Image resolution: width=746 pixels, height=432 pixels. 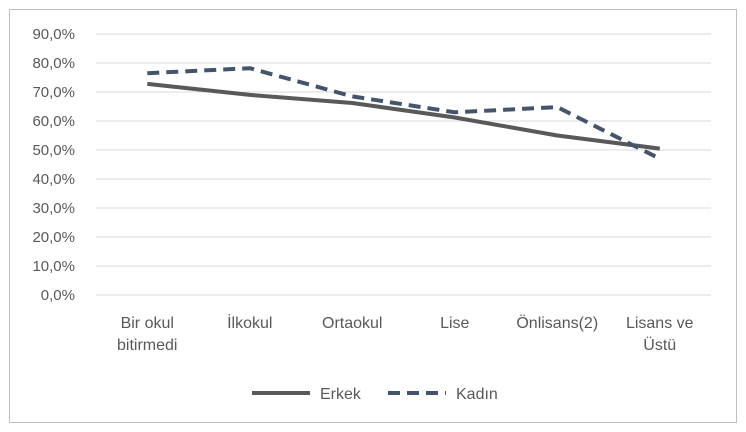 What do you see at coordinates (53, 237) in the screenshot?
I see `y-tick-label: 20,0%` at bounding box center [53, 237].